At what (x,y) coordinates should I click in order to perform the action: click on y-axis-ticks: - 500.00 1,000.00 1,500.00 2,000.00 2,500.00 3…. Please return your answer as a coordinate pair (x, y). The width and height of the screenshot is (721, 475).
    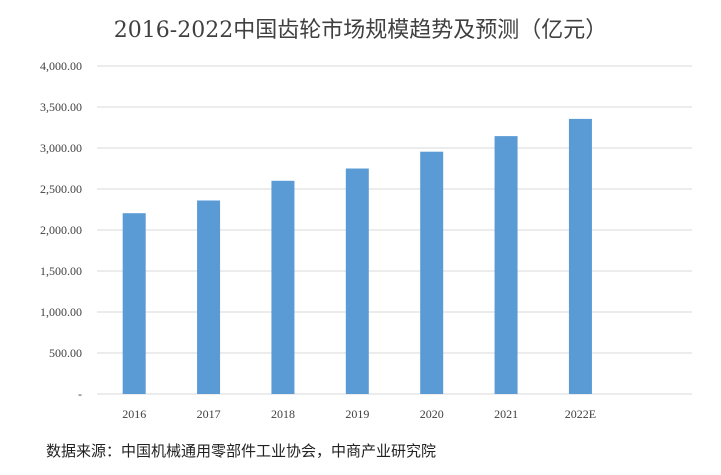
    Looking at the image, I should click on (61, 230).